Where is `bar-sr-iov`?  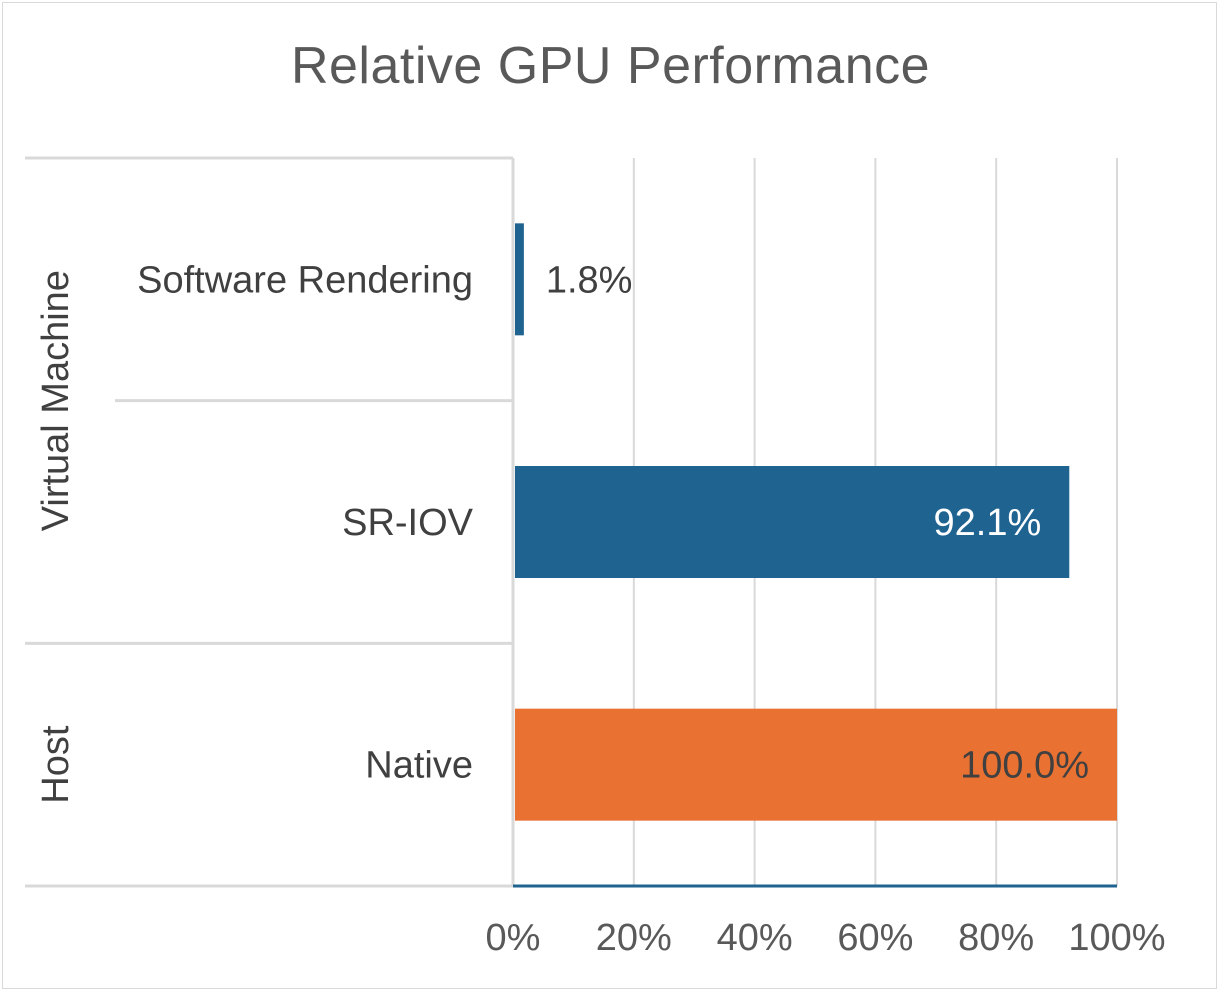
bar-sr-iov is located at coordinates (792, 522).